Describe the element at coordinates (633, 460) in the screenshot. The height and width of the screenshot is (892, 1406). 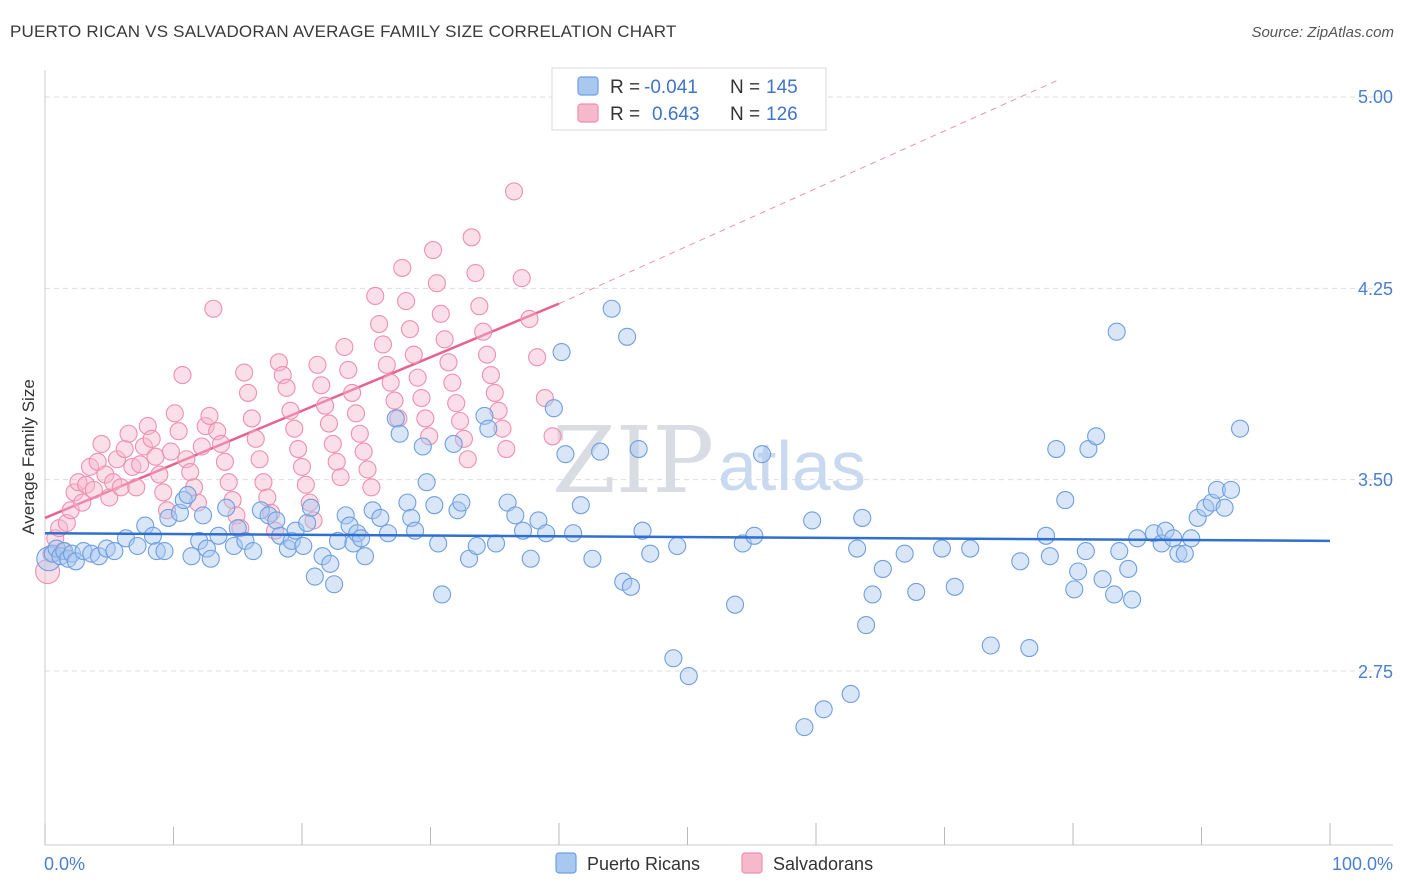
I see `watermark-zip: ZIP` at that location.